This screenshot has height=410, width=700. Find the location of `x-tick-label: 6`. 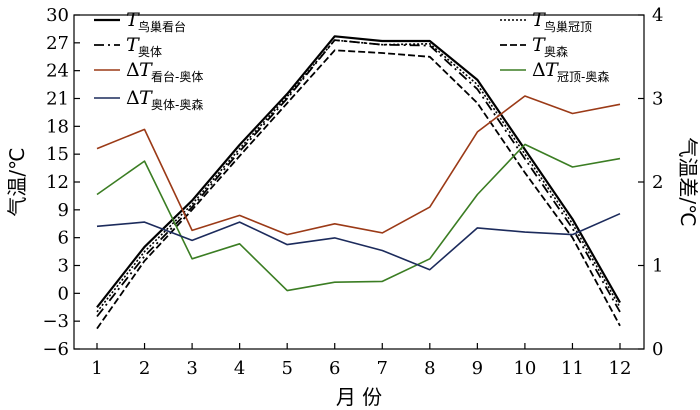

x-tick-label: 6 is located at coordinates (334, 368).